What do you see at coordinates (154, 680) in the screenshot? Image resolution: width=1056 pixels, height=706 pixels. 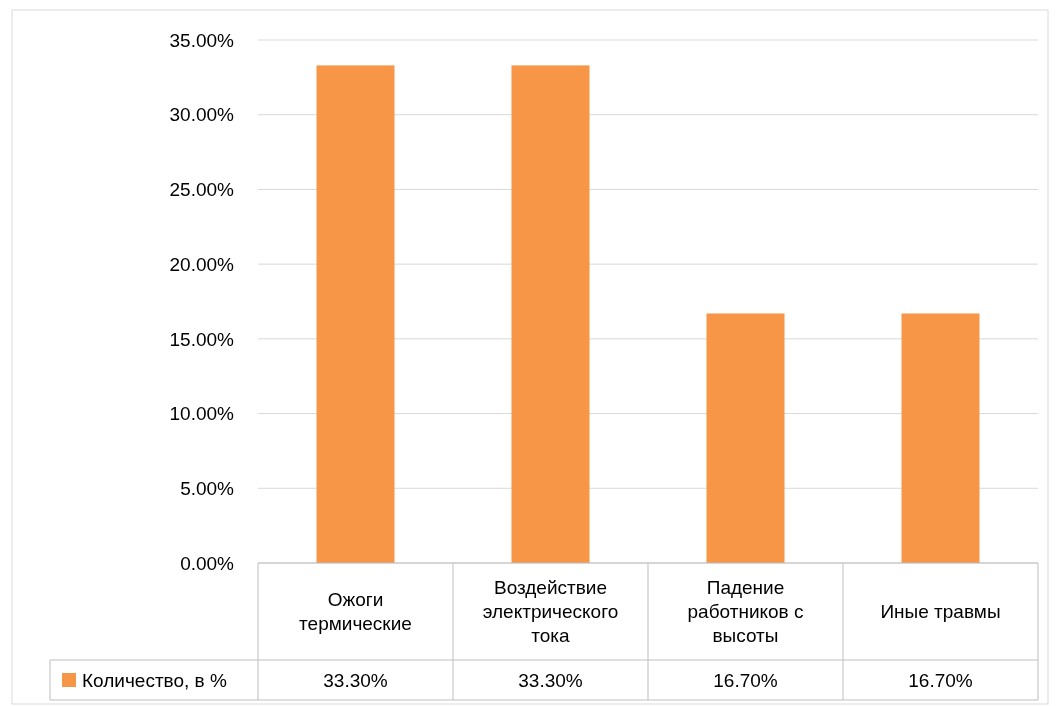 I see `legend-label: Количество, в %` at bounding box center [154, 680].